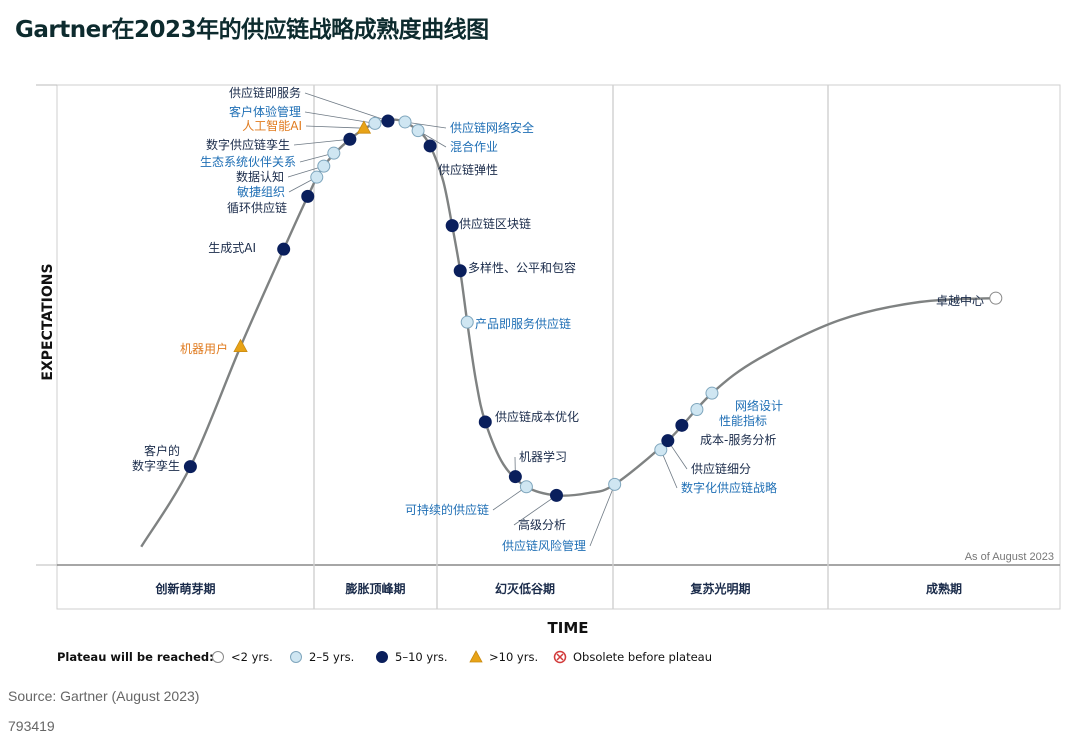  Describe the element at coordinates (738, 439) in the screenshot. I see `data-label: 成本-服务分析` at that location.